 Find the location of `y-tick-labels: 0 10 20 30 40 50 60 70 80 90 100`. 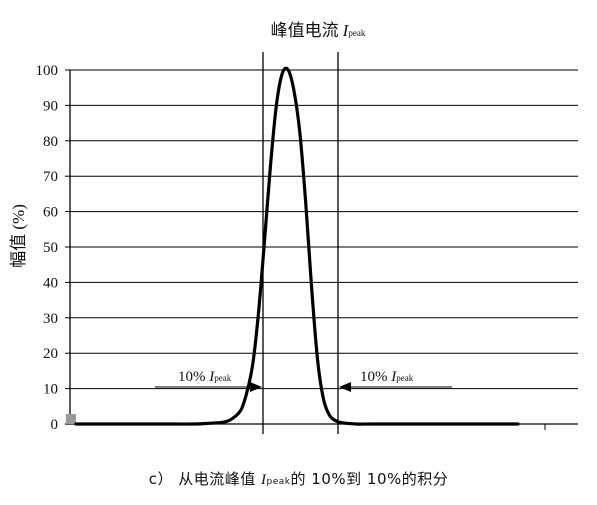

y-tick-labels: 0 10 20 30 40 50 60 70 80 90 100 is located at coordinates (47, 248).